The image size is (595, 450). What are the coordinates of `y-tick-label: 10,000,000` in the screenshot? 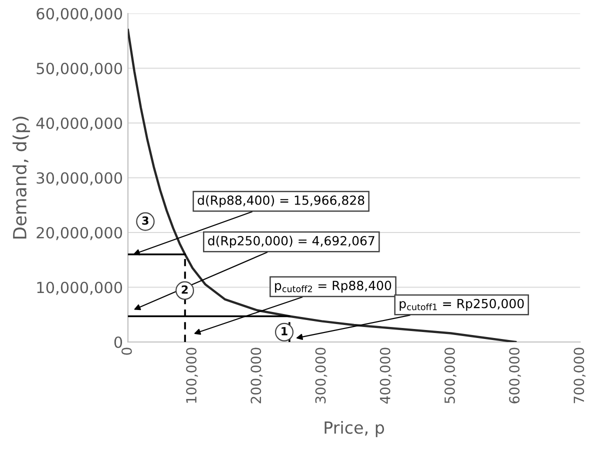 It's located at (79, 288).